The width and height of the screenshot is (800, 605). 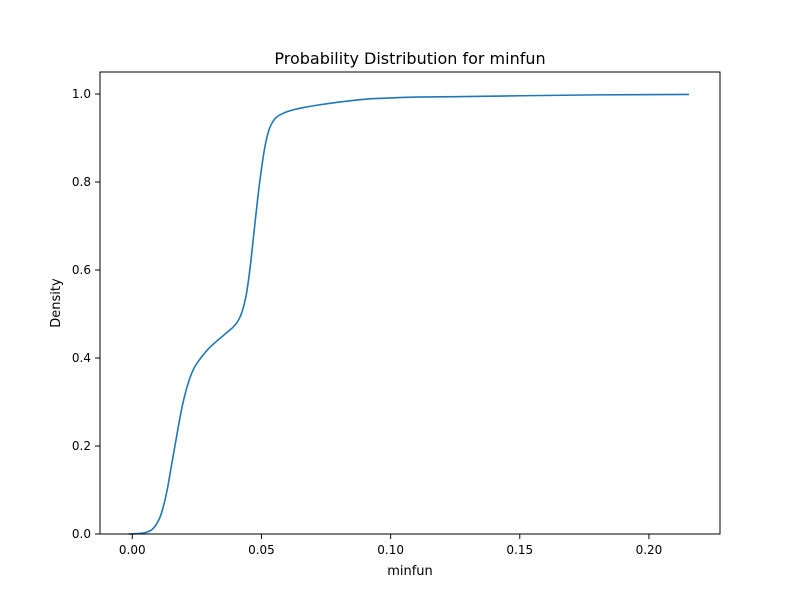 I want to click on x-tick-label: 0.00, so click(x=132, y=550).